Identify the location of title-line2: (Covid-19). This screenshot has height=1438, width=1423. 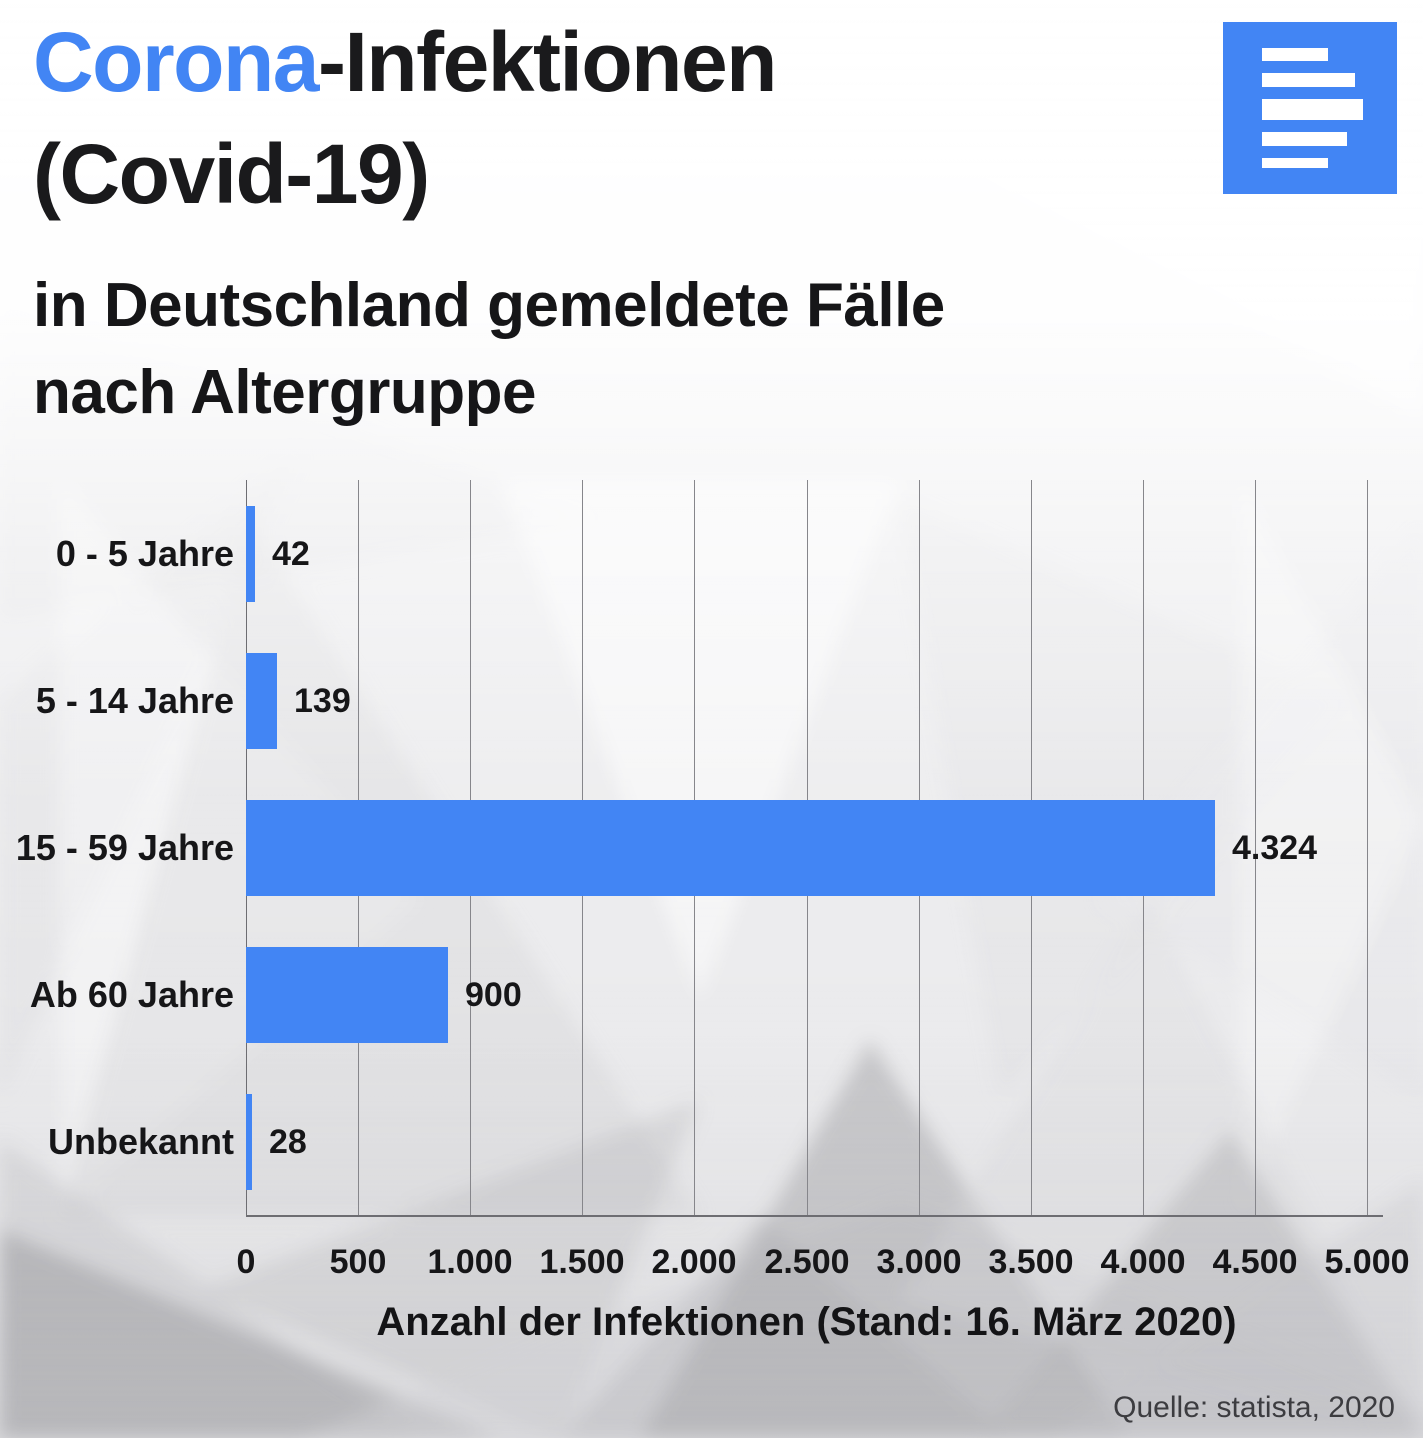
(231, 174).